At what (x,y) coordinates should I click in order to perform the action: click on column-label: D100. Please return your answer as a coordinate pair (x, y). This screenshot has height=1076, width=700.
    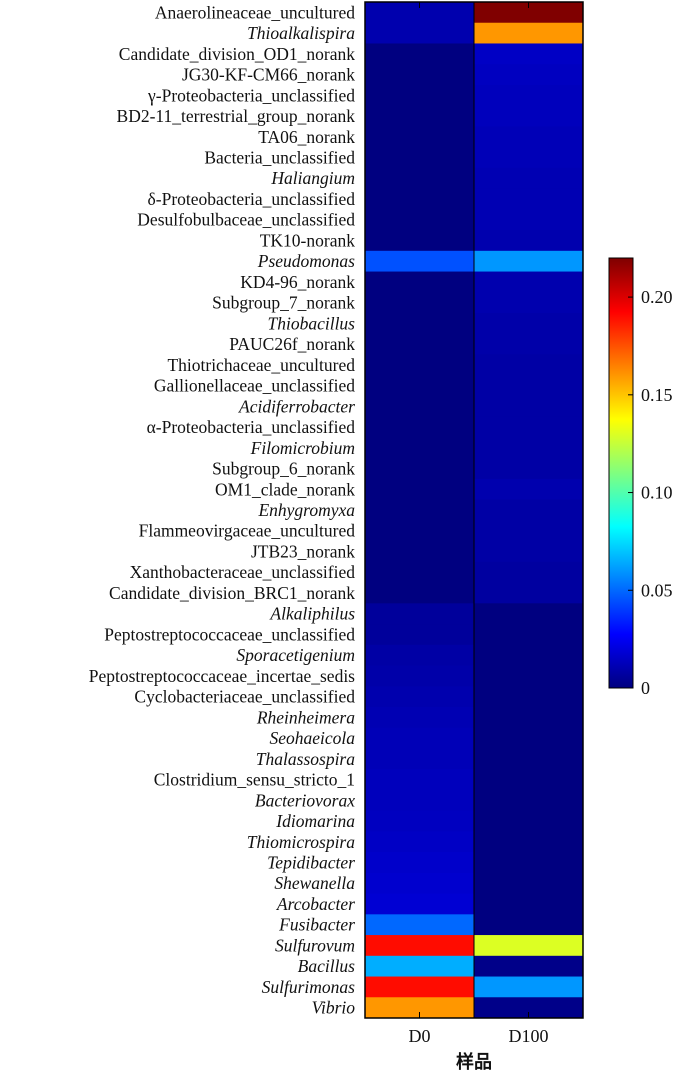
    Looking at the image, I should click on (529, 1036).